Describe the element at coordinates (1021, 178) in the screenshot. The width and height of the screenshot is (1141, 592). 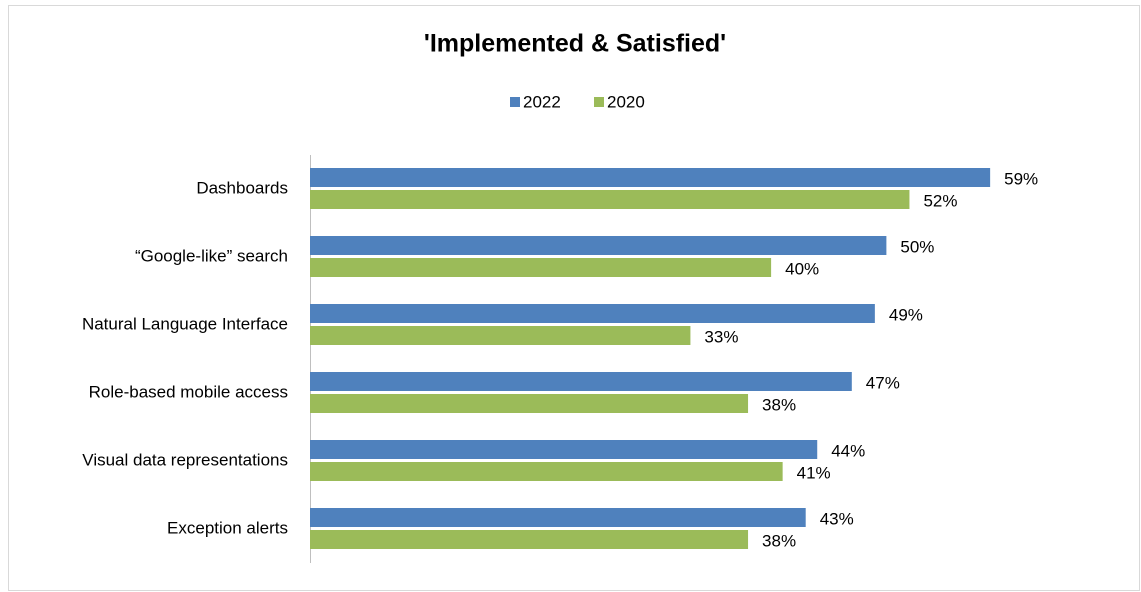
I see `value-label: 59%` at that location.